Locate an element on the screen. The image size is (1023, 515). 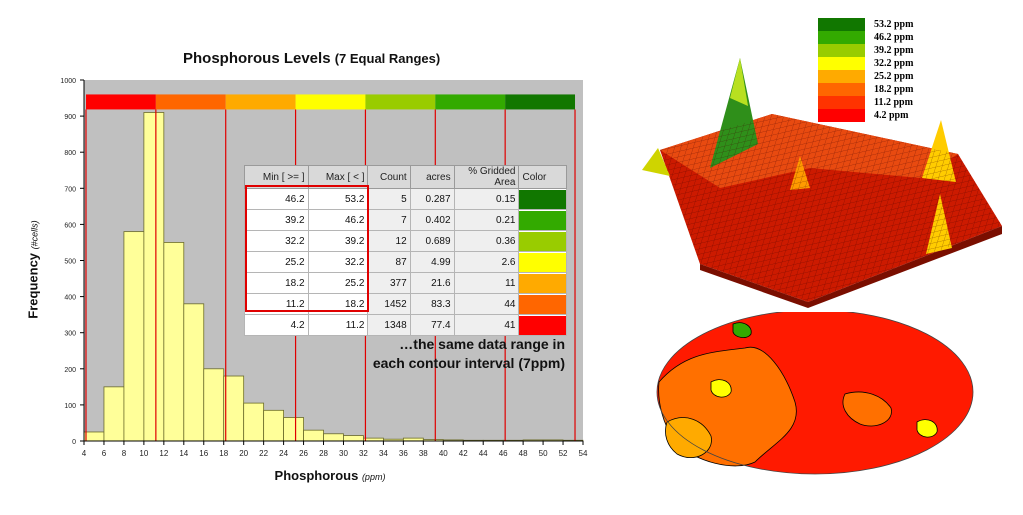
table-cell-pct: 11 is located at coordinates (486, 283).